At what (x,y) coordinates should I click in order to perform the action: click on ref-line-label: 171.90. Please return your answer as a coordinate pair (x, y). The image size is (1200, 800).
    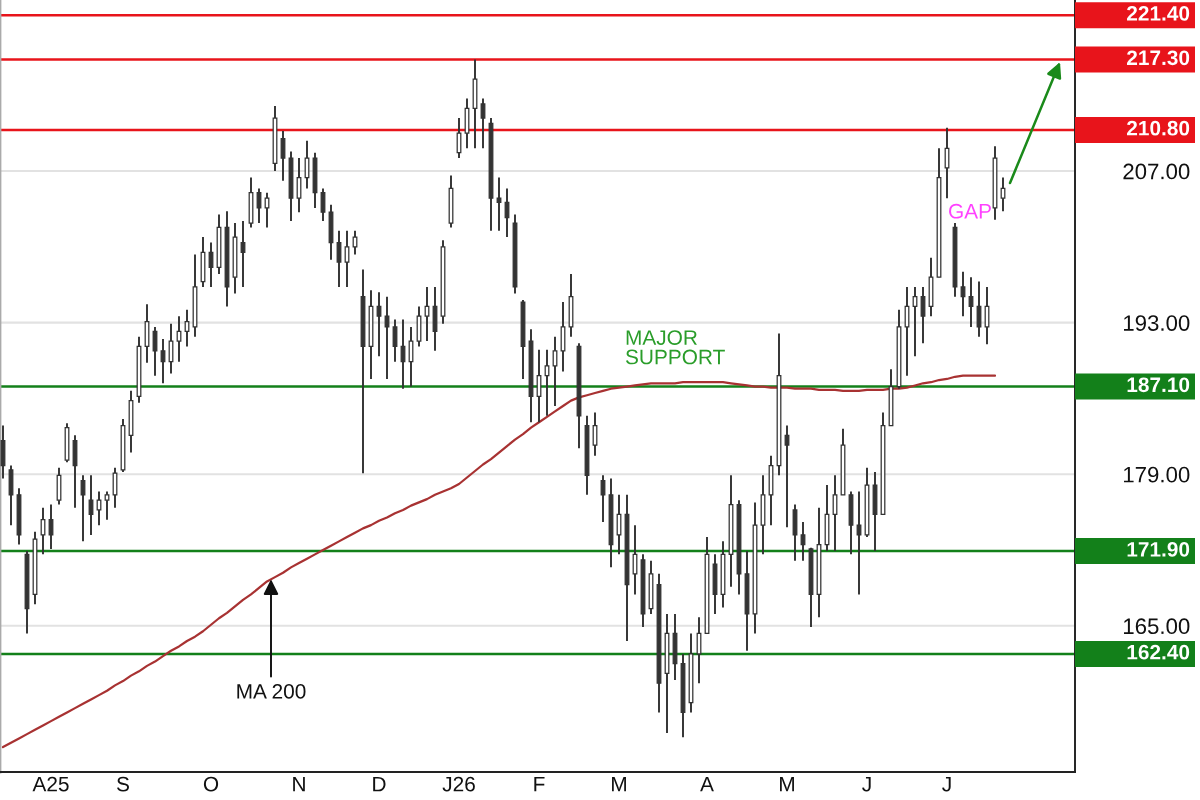
    Looking at the image, I should click on (1158, 549).